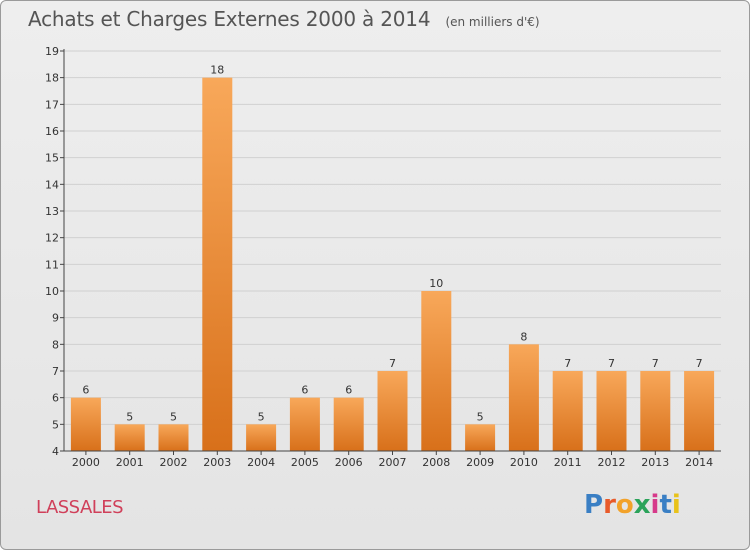 The height and width of the screenshot is (550, 750). Describe the element at coordinates (52, 291) in the screenshot. I see `y-tick-label: 10` at that location.